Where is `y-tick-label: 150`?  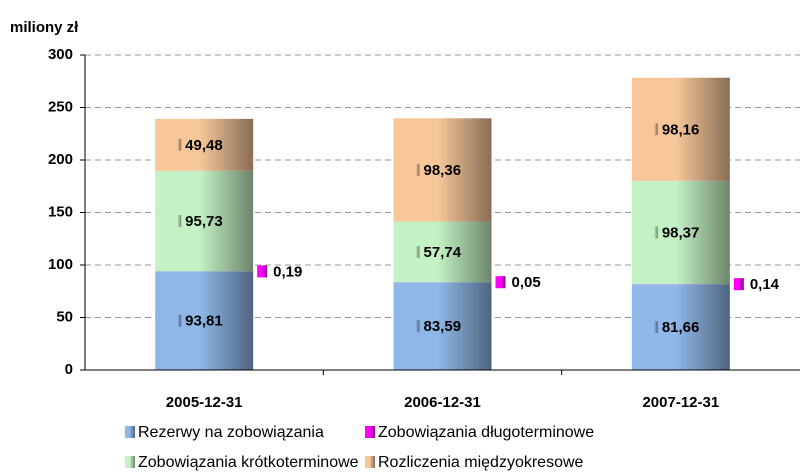
y-tick-label: 150 is located at coordinates (60, 211).